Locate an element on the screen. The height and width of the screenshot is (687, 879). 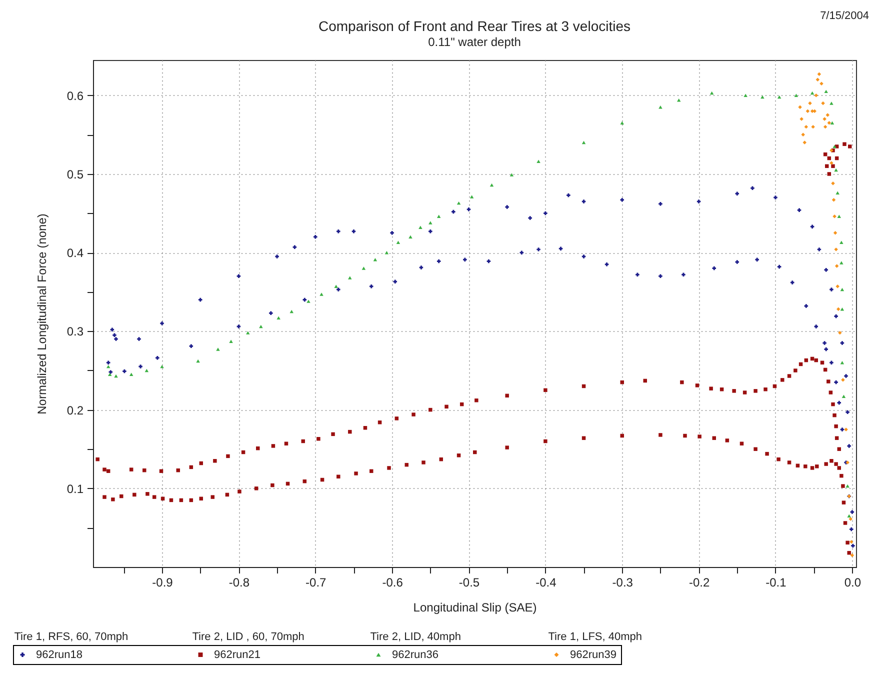
legend-label: 962run36 is located at coordinates (415, 654).